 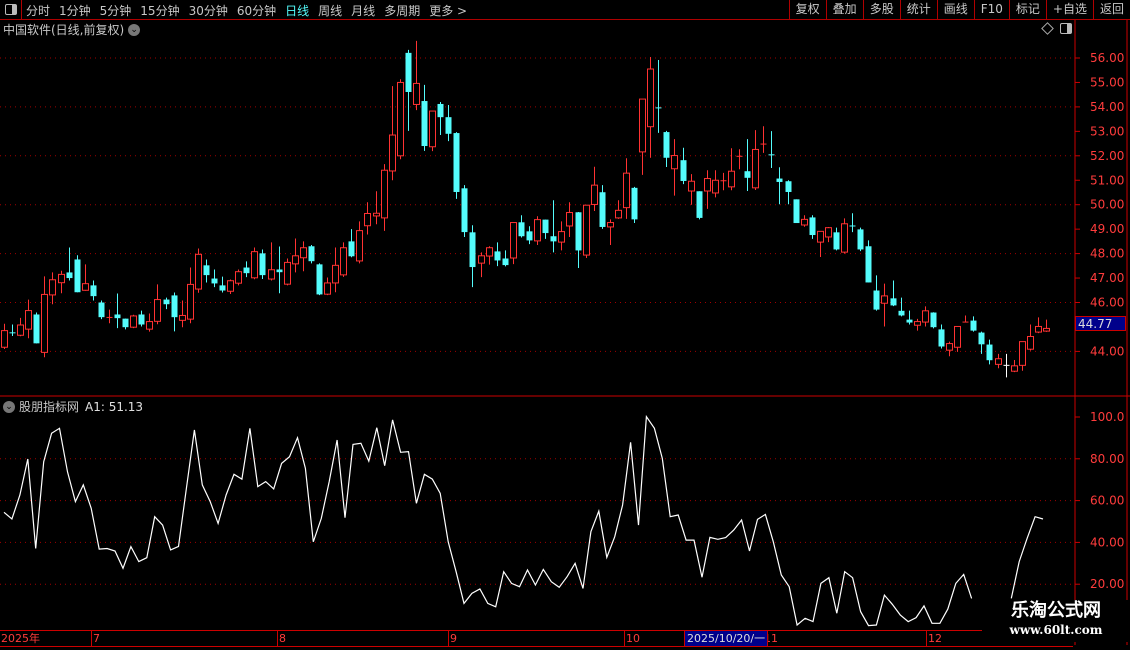 What do you see at coordinates (115, 11) in the screenshot?
I see `period-tab: 5分钟` at bounding box center [115, 11].